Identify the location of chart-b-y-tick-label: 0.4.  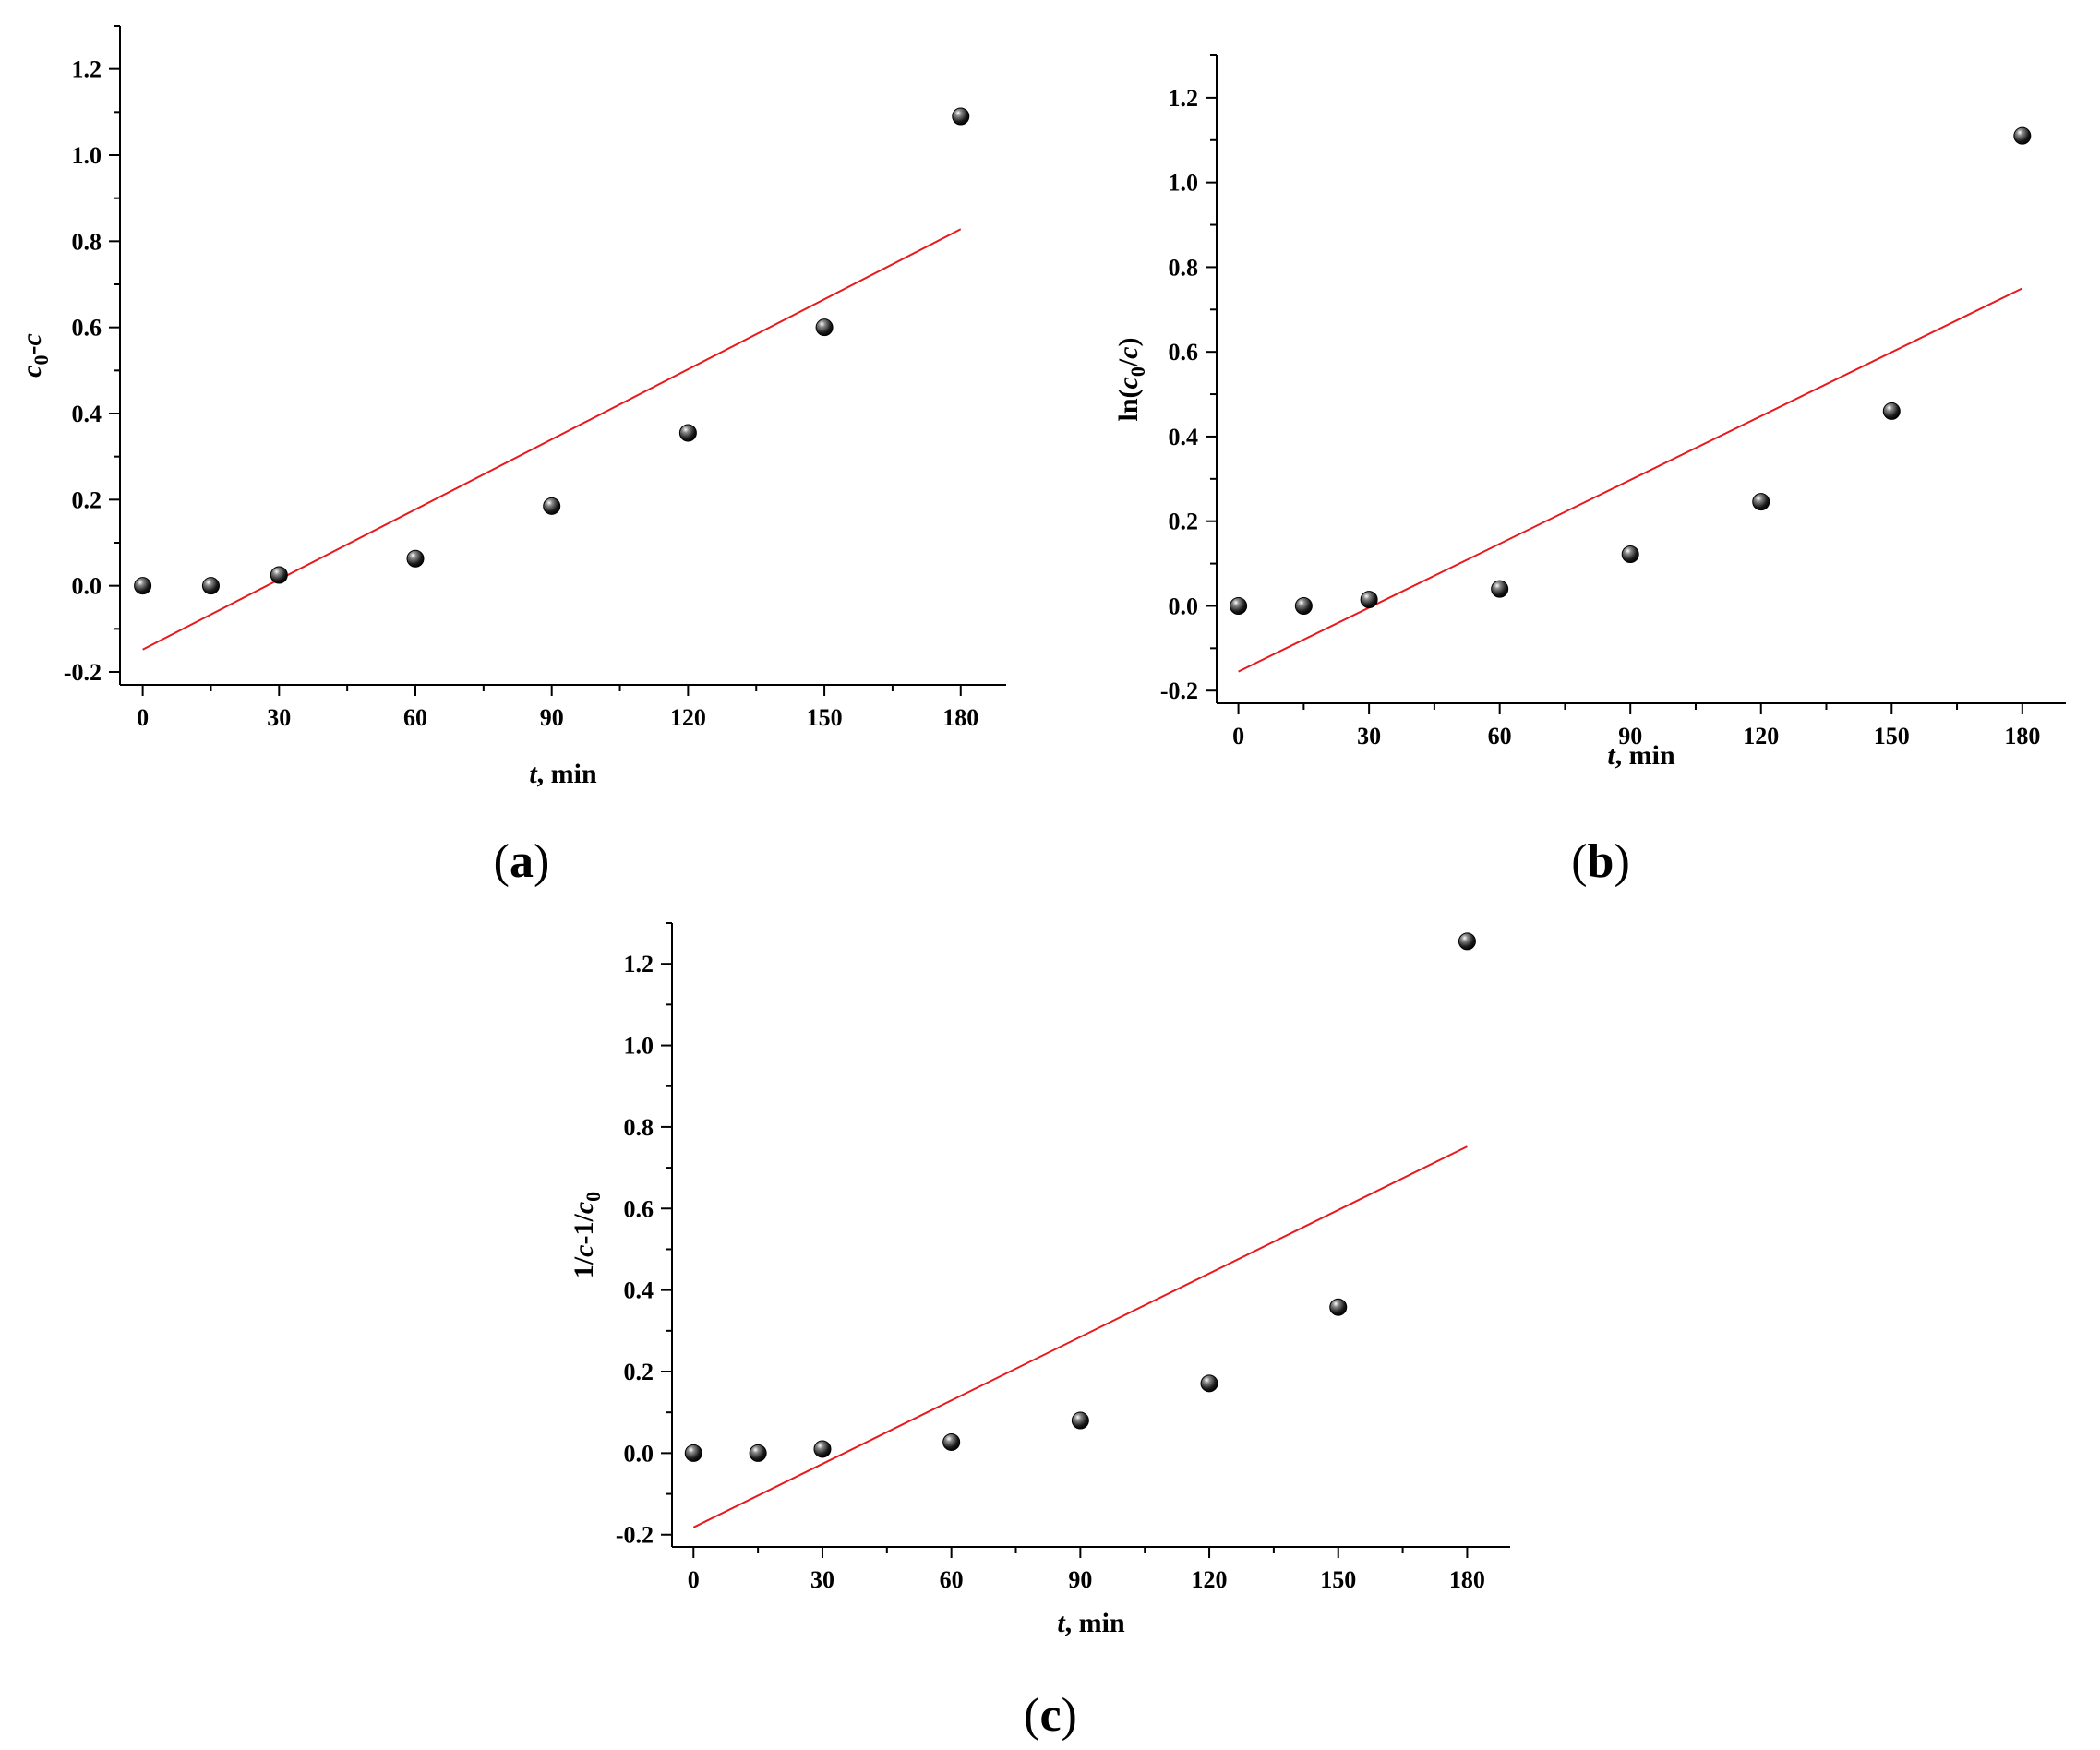
(1184, 437).